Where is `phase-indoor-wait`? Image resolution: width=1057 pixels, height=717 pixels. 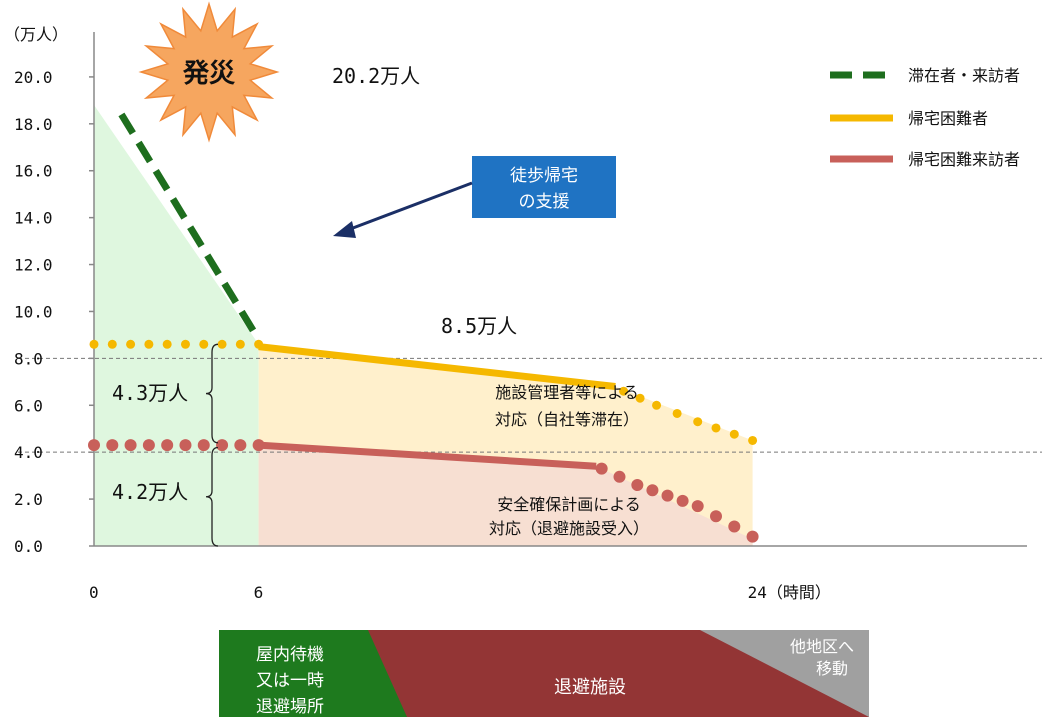
phase-indoor-wait is located at coordinates (313, 673).